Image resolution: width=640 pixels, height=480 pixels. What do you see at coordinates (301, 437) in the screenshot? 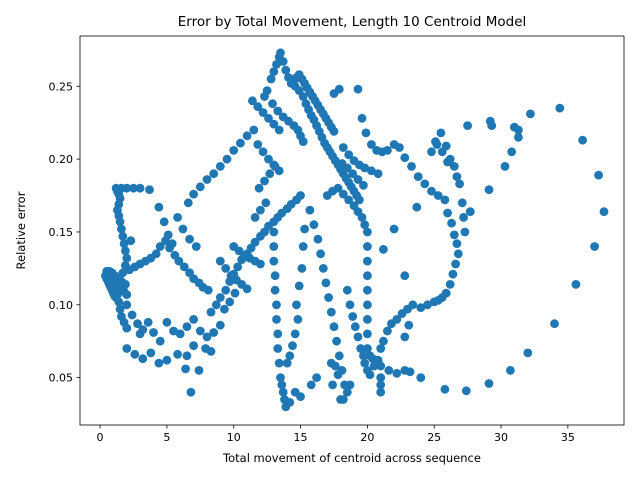
I see `x-tick-label: 15` at bounding box center [301, 437].